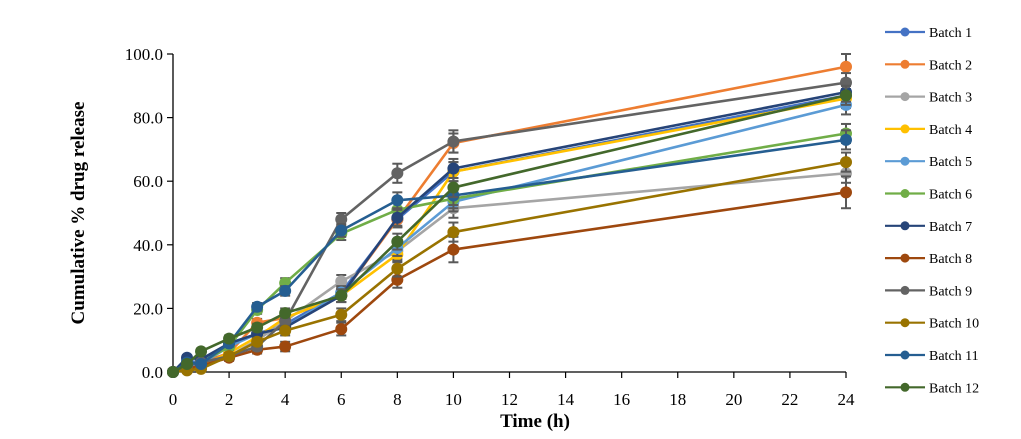 This screenshot has width=1021, height=439. What do you see at coordinates (950, 195) in the screenshot?
I see `legend-label: Batch 6` at bounding box center [950, 195].